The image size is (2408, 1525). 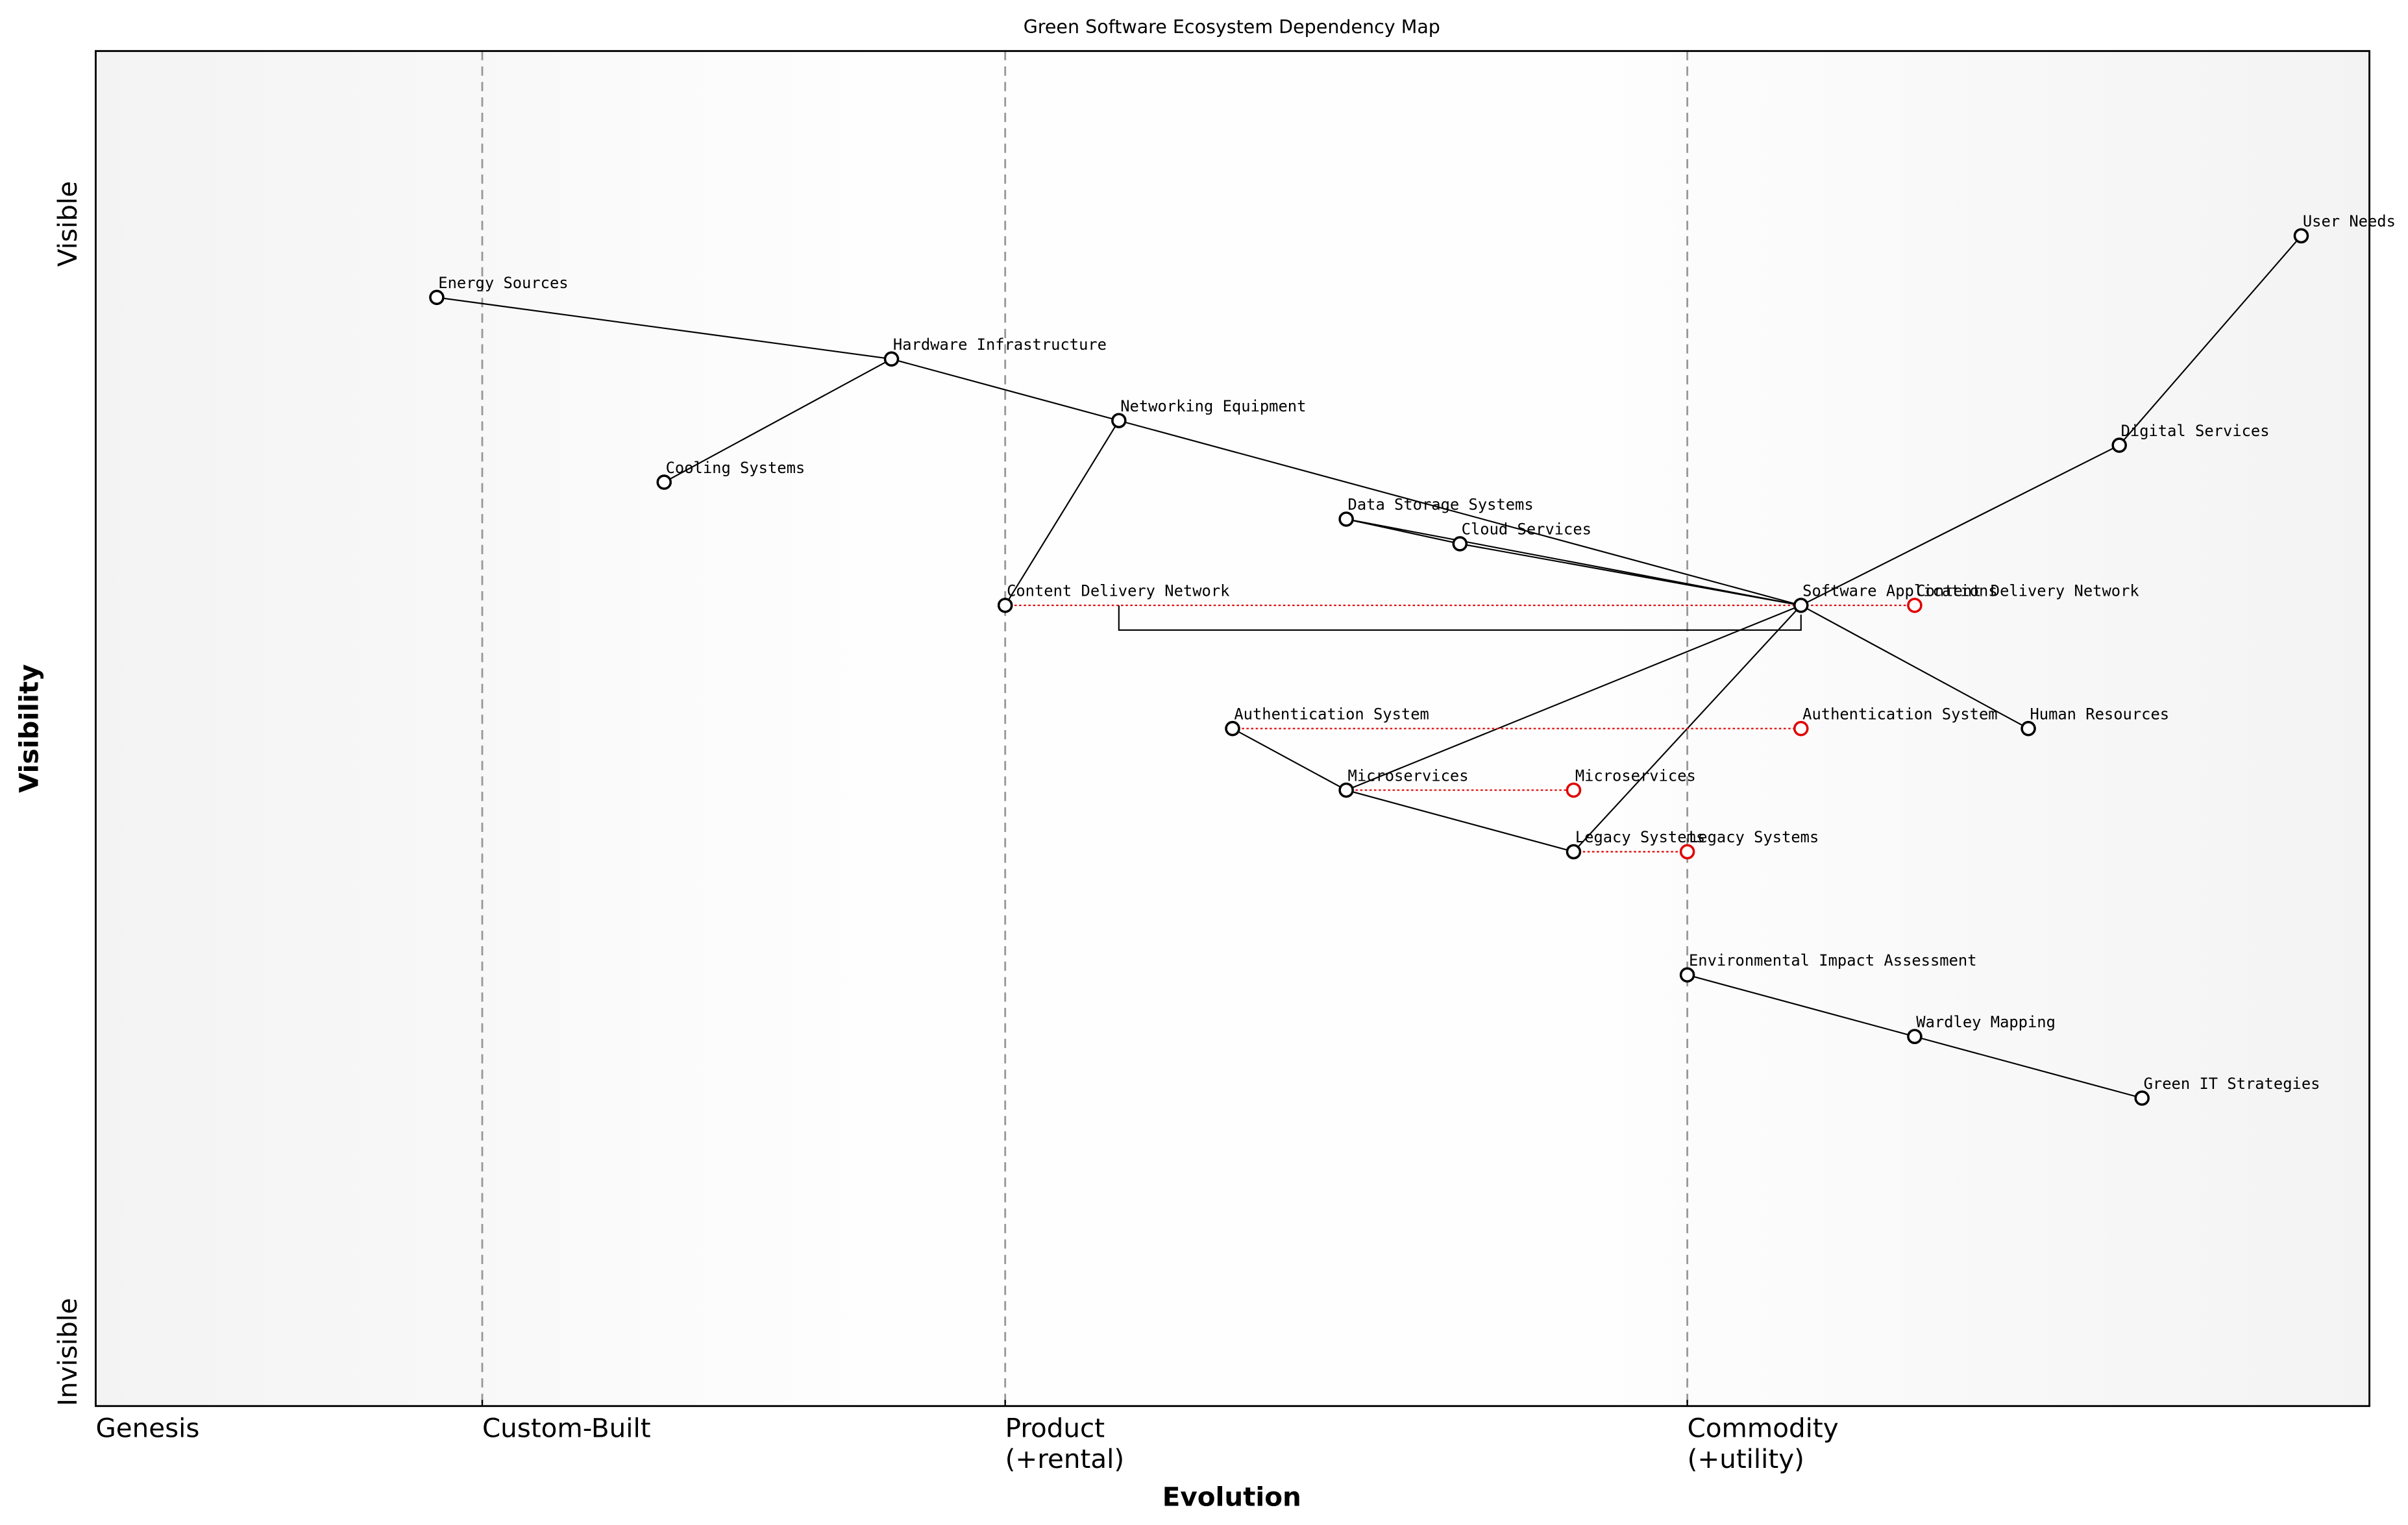 What do you see at coordinates (1213, 406) in the screenshot?
I see `component-label: Networking Equipment` at bounding box center [1213, 406].